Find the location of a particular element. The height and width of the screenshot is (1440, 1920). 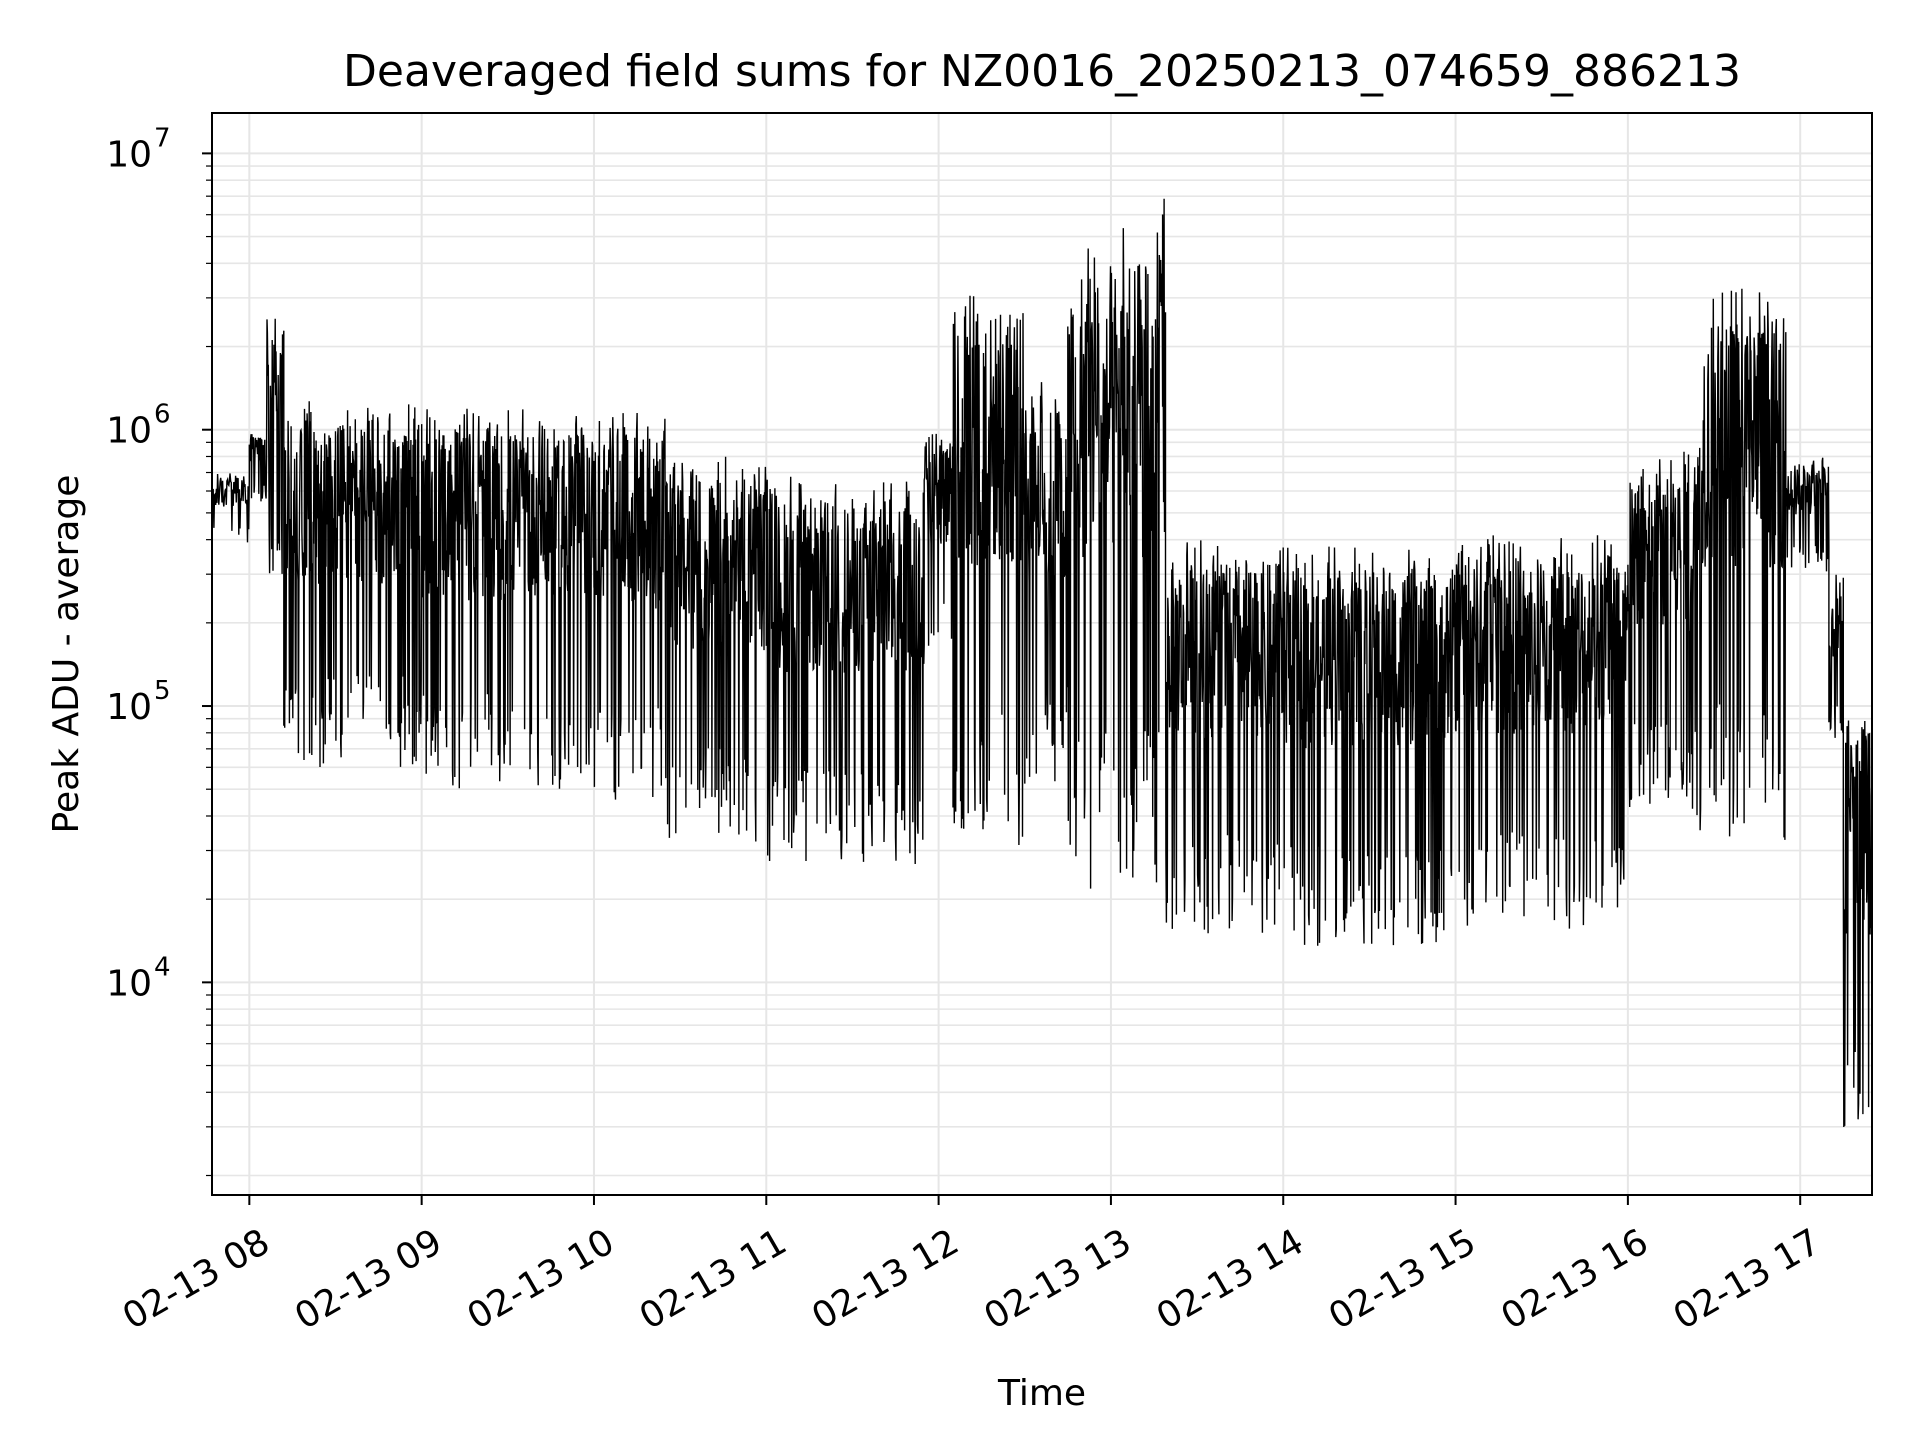

y-tick-exponent: 5 is located at coordinates (162, 691).